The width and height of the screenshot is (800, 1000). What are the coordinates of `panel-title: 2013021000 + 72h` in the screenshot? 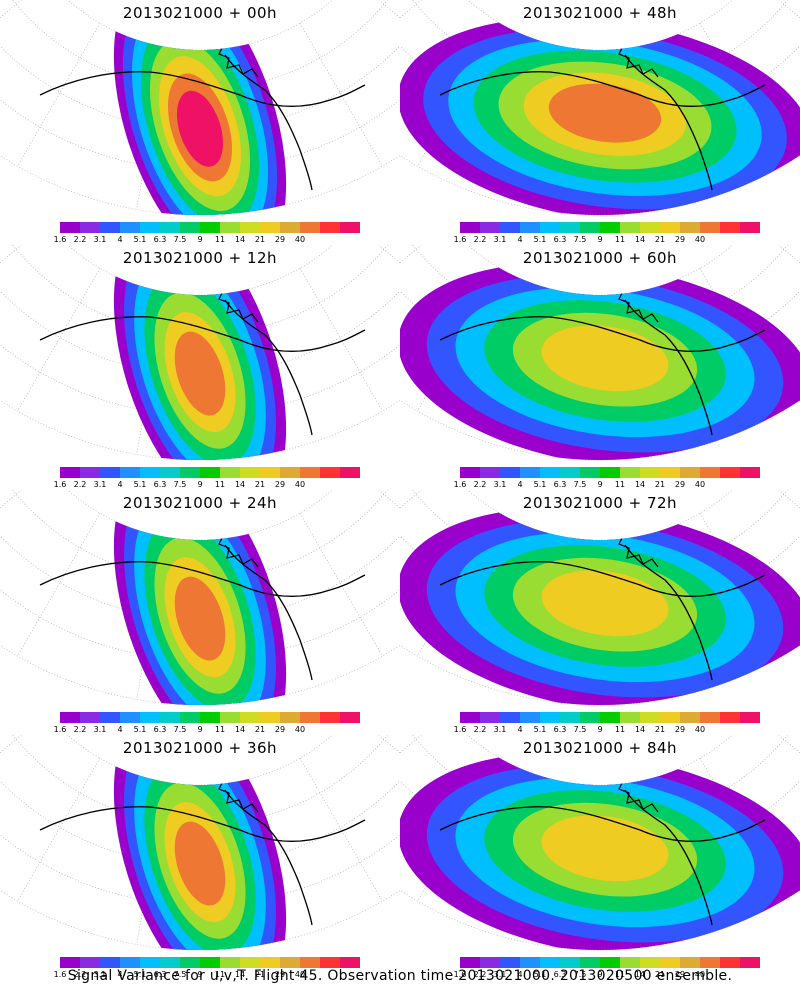 It's located at (600, 503).